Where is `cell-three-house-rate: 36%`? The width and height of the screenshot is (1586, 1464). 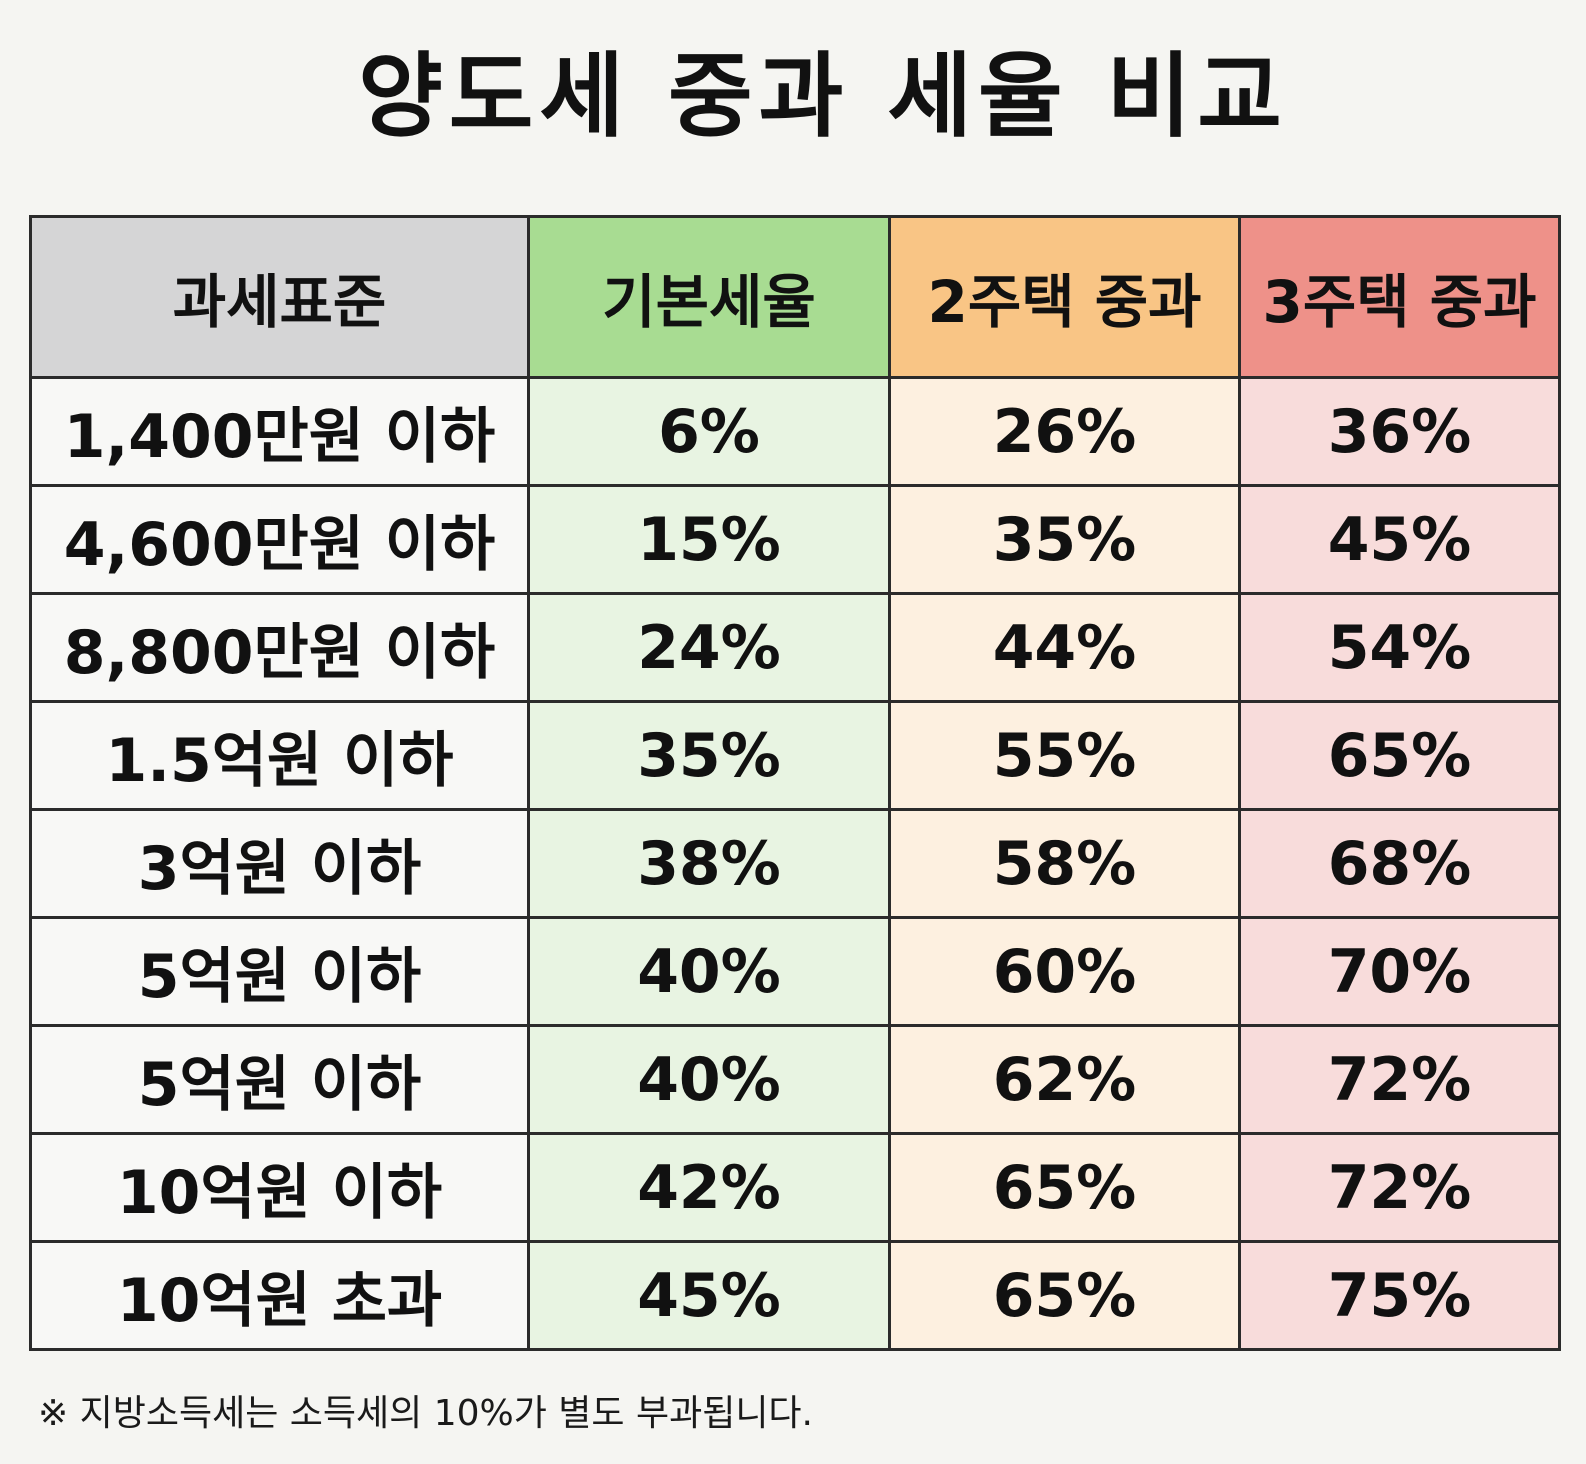 cell-three-house-rate: 36% is located at coordinates (1399, 431).